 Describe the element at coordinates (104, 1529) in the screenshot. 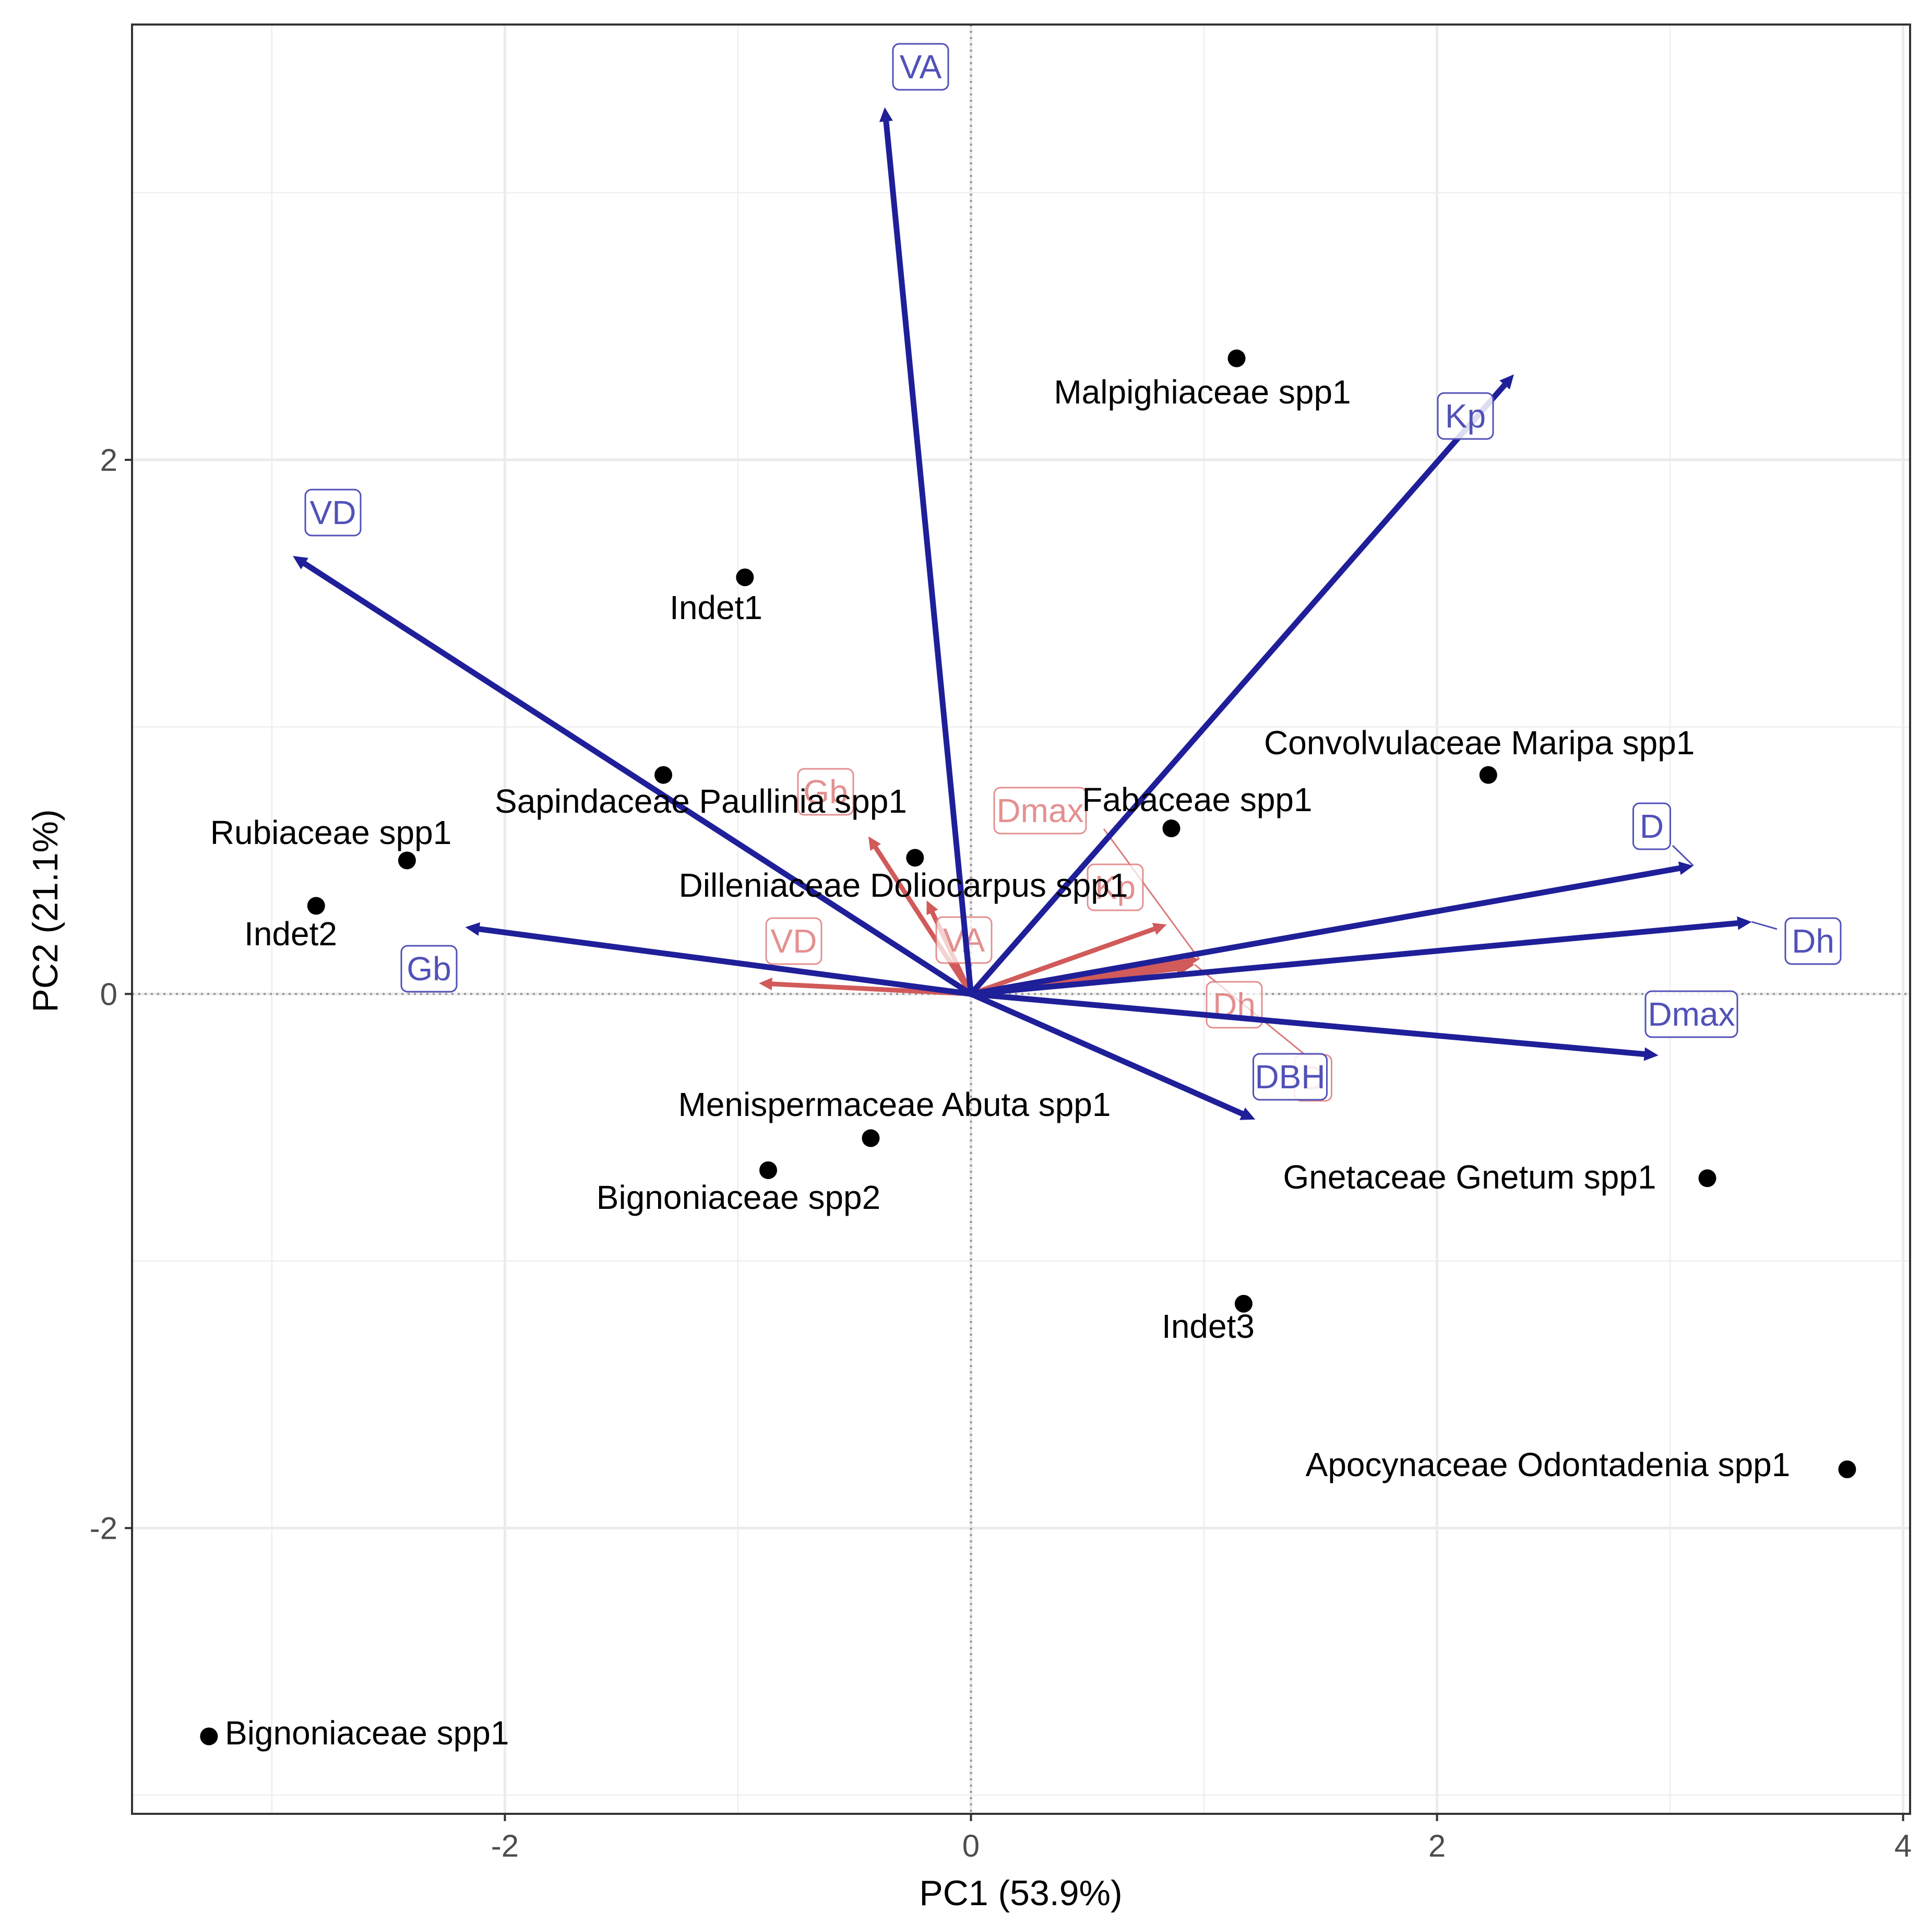

I see `y-tick-label: -2` at that location.